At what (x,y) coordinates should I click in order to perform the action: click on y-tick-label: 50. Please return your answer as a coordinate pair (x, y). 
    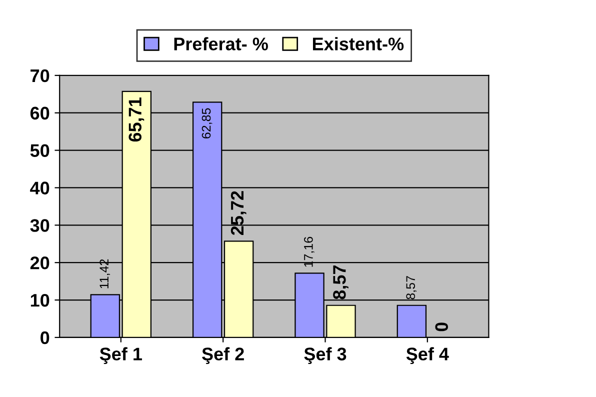
    Looking at the image, I should click on (40, 151).